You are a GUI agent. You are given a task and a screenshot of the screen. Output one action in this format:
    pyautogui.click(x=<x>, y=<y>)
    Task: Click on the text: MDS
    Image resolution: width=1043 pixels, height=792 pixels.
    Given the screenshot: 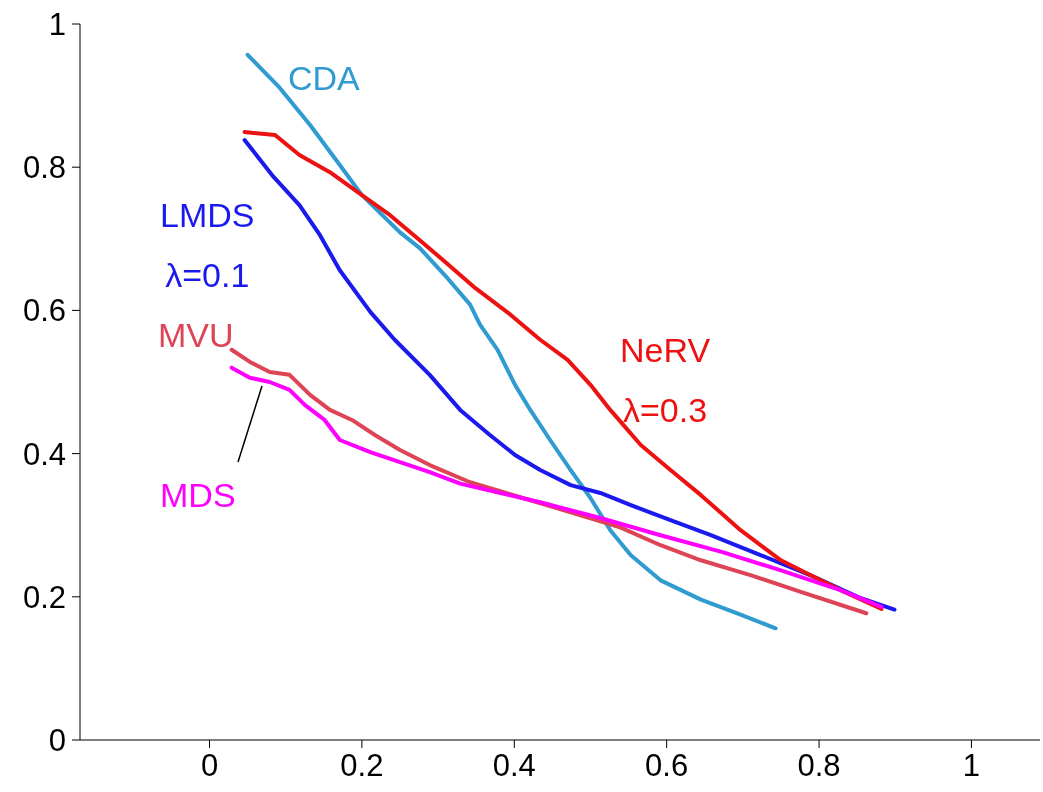 What is the action you would take?
    pyautogui.click(x=198, y=495)
    